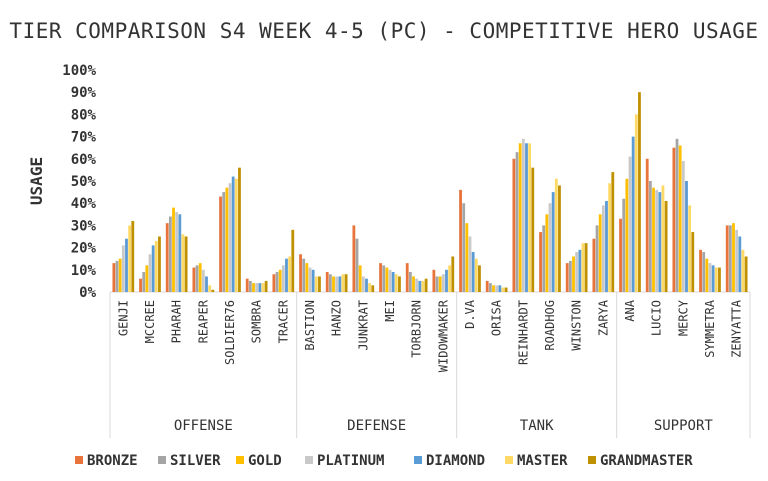 This screenshot has width=768, height=481. Describe the element at coordinates (497, 288) in the screenshot. I see `bar-platinum-orisa` at that location.